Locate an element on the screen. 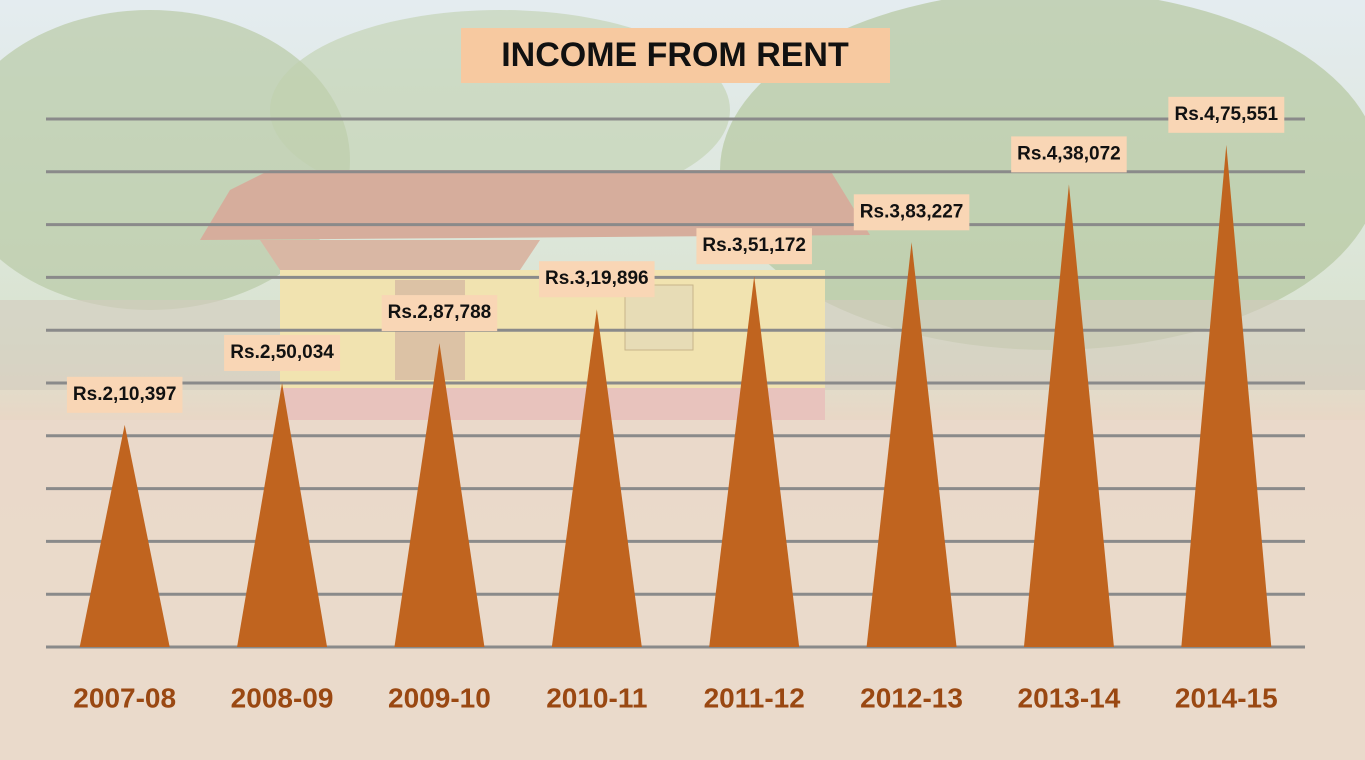 This screenshot has width=1365, height=760. value-label: Rs.4,75,551 is located at coordinates (1227, 114).